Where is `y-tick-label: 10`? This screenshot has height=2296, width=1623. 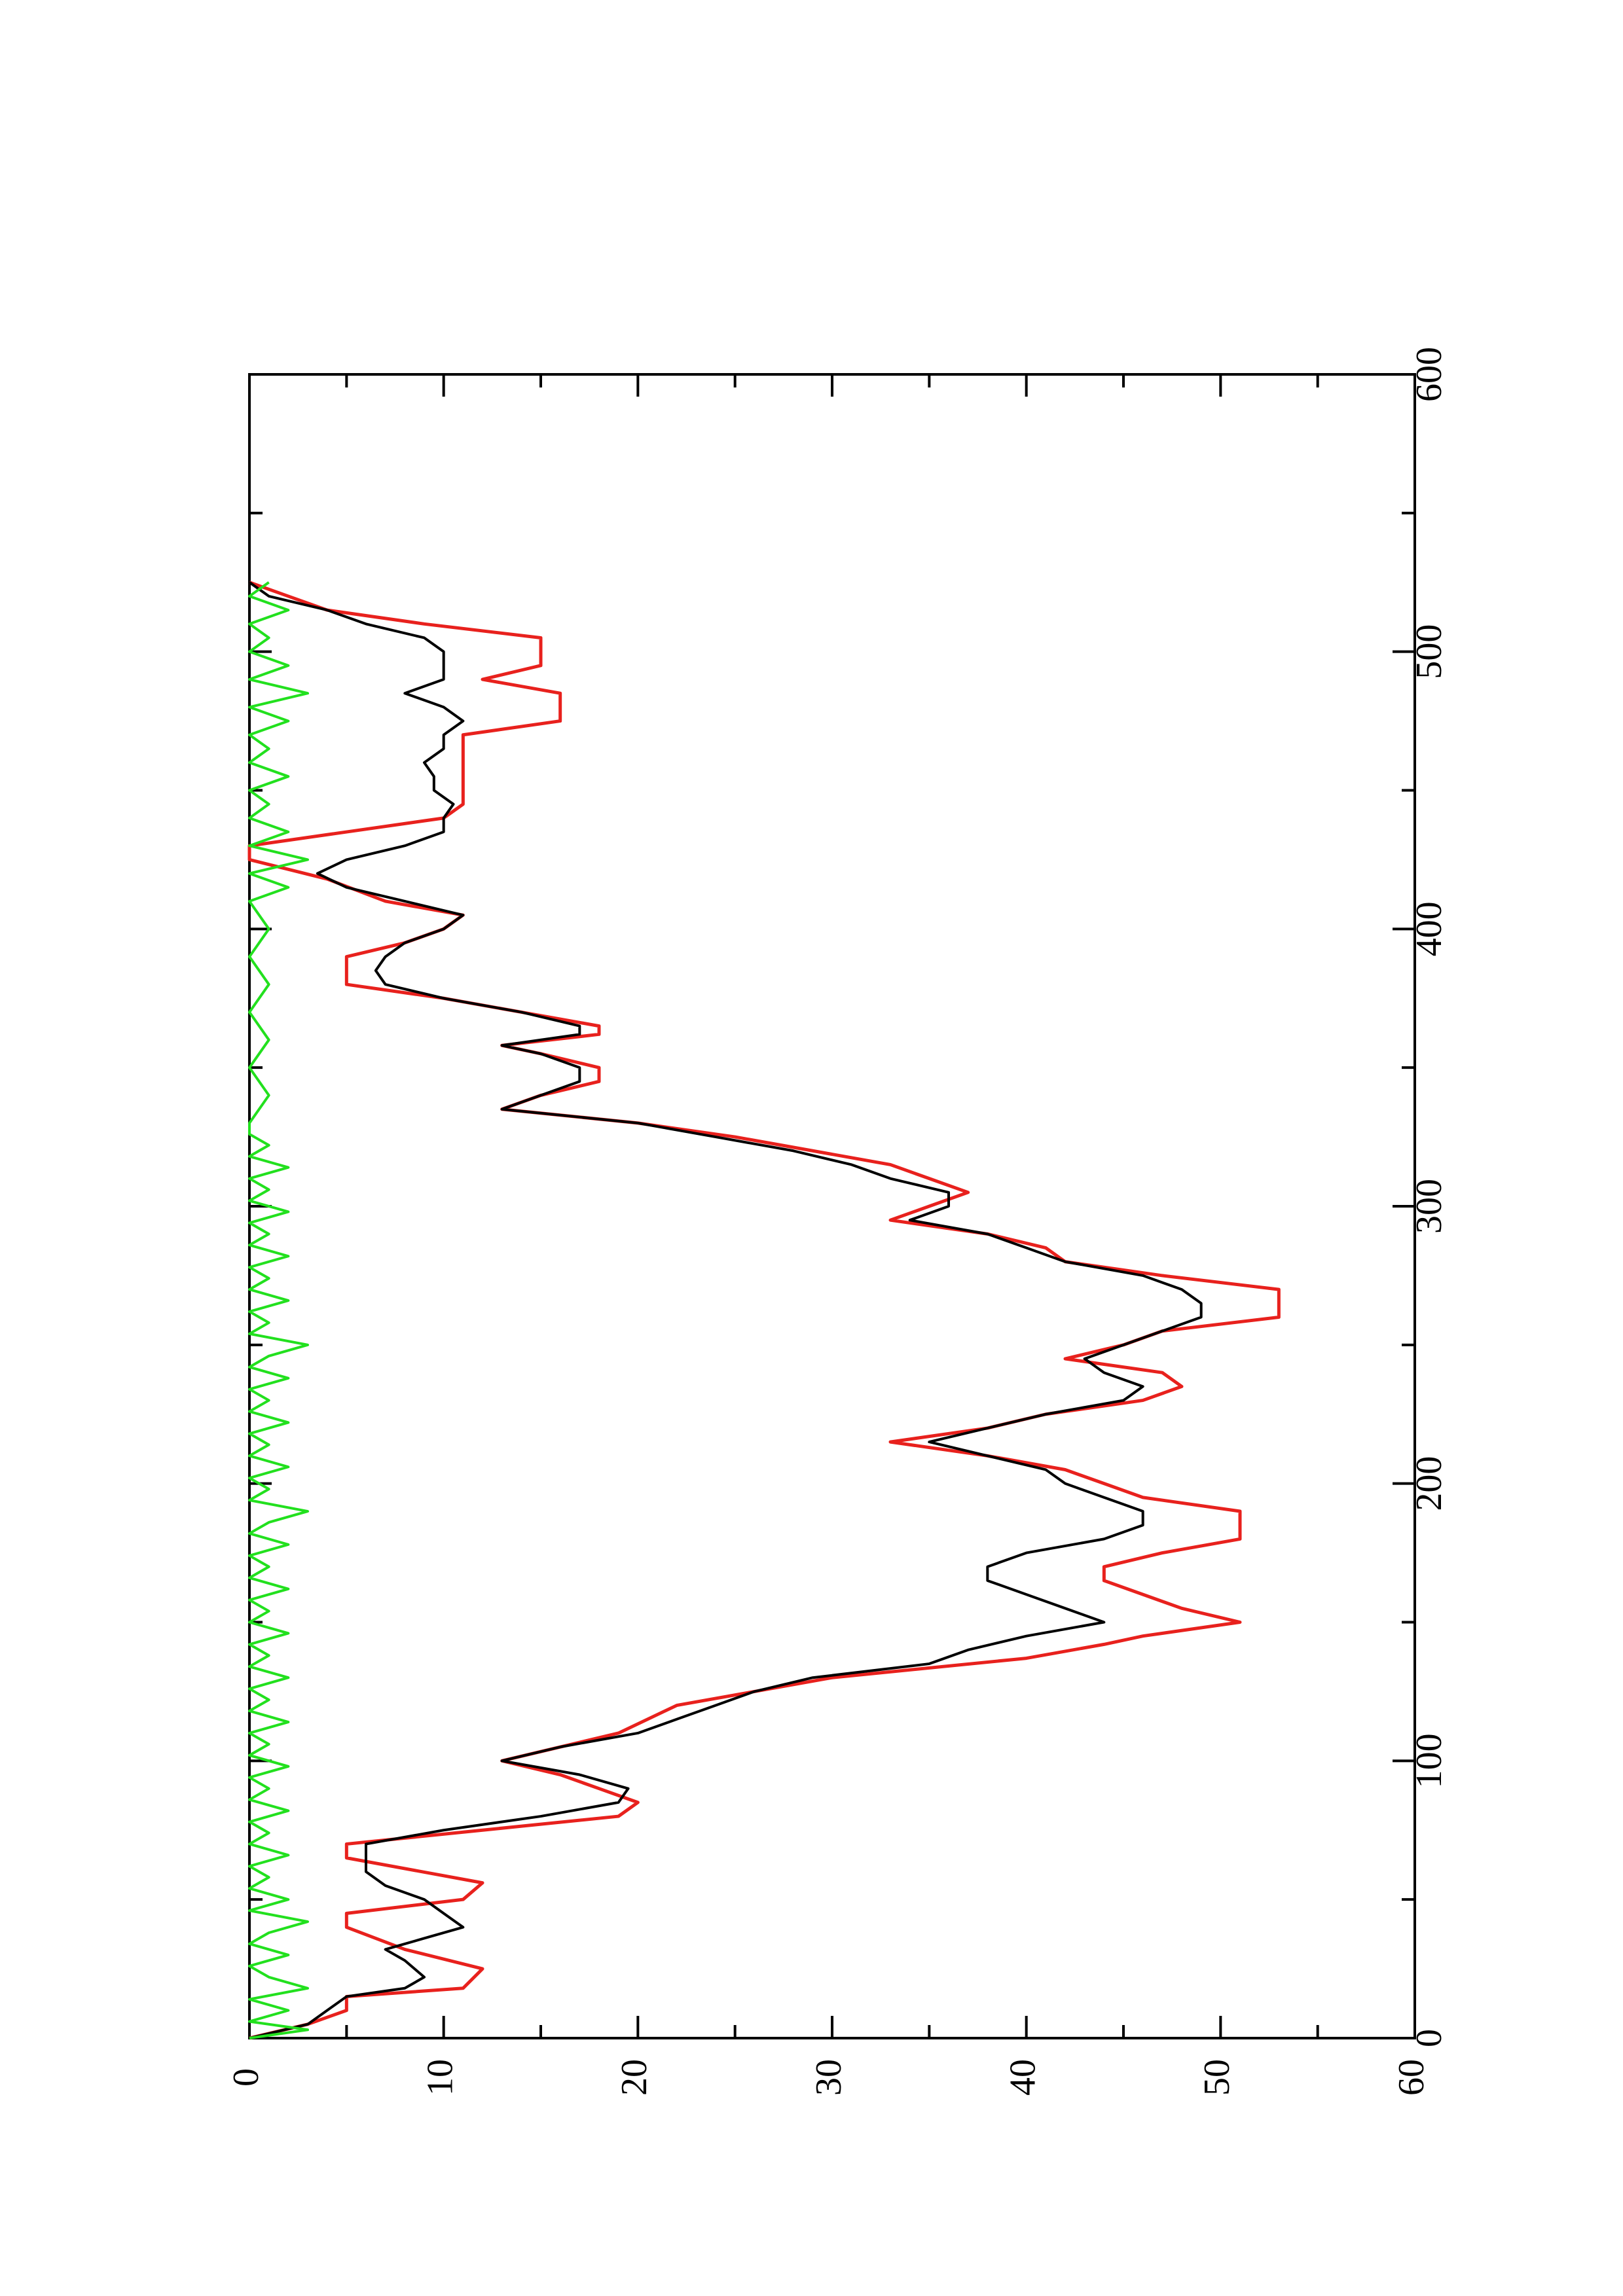 y-tick-label: 10 is located at coordinates (440, 2077).